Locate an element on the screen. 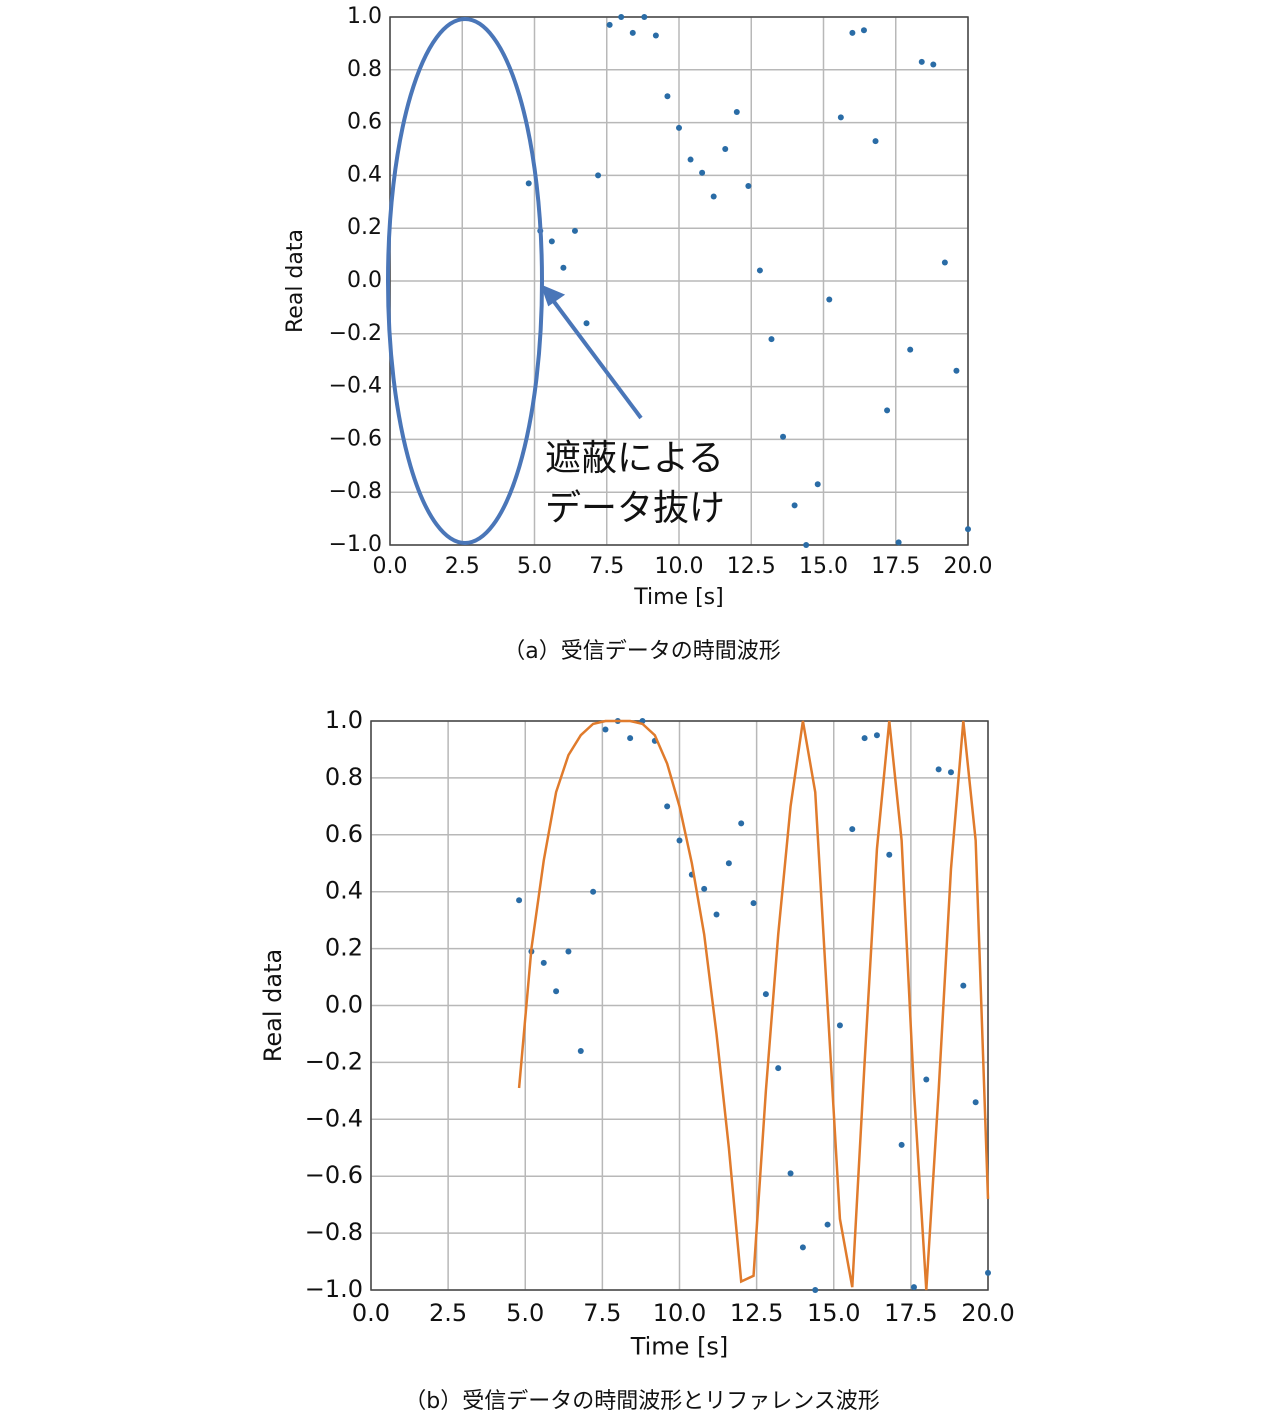  y-tick-label: −1.0 is located at coordinates (355, 544).